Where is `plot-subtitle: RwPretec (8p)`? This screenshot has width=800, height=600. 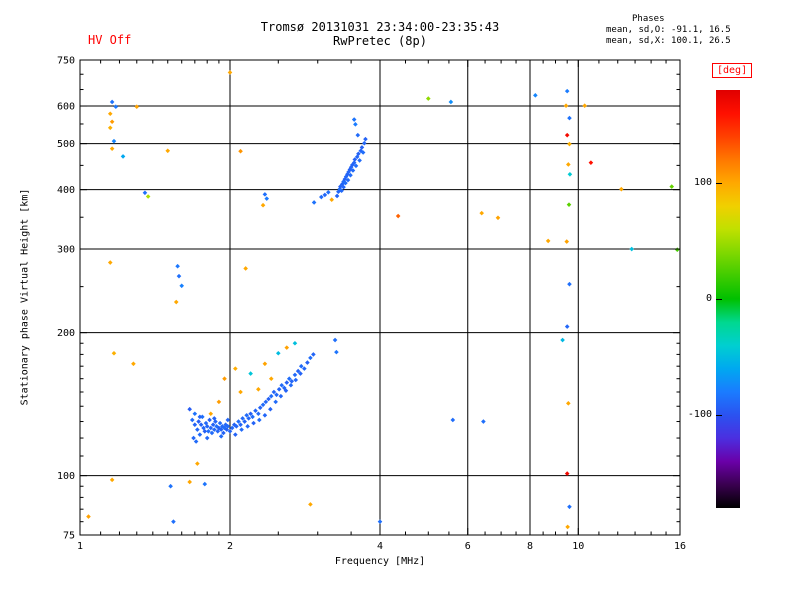 plot-subtitle: RwPretec (8p) is located at coordinates (380, 41).